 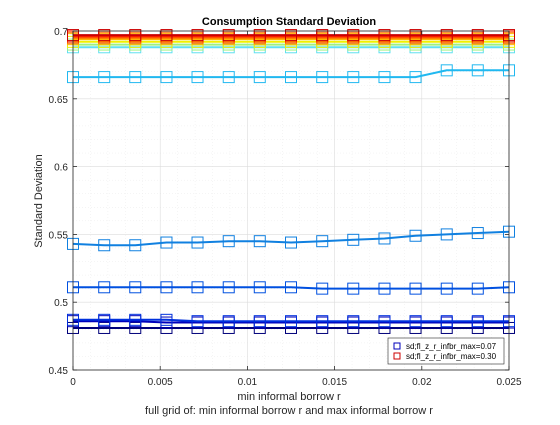 What do you see at coordinates (451, 356) in the screenshot?
I see `legend-label: sd;fl_z_r_infbr_max=0.30` at bounding box center [451, 356].